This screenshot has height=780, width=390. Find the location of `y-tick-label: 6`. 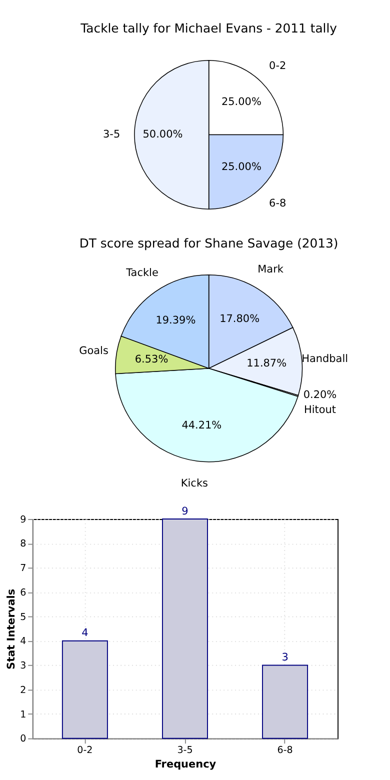

y-tick-label: 6 is located at coordinates (23, 592).